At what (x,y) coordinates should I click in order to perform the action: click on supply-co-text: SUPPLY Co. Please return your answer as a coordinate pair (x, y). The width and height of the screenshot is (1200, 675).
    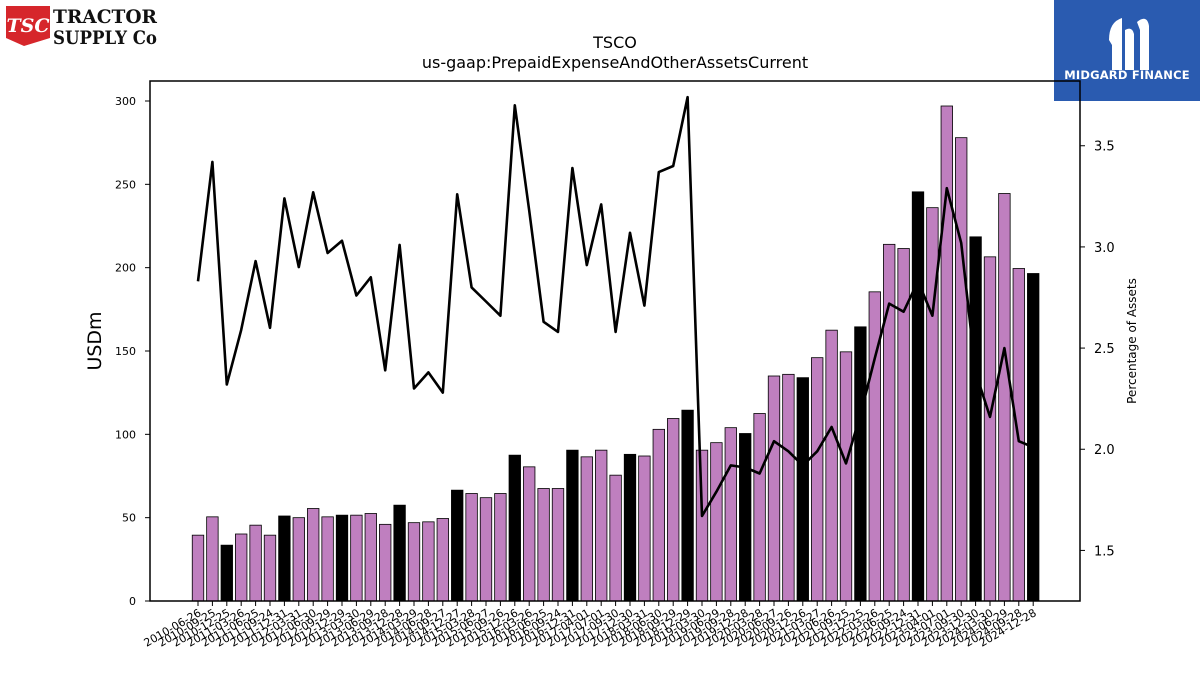
    Looking at the image, I should click on (105, 37).